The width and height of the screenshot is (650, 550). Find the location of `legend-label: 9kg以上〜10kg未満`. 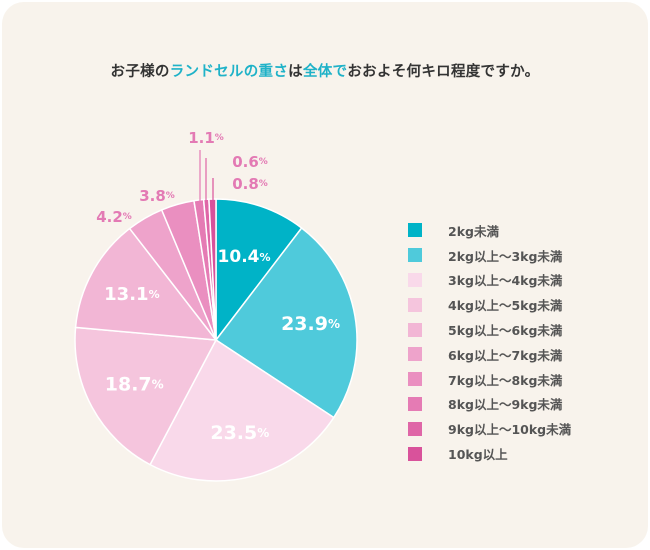

legend-label: 9kg以上〜10kg未満 is located at coordinates (510, 430).